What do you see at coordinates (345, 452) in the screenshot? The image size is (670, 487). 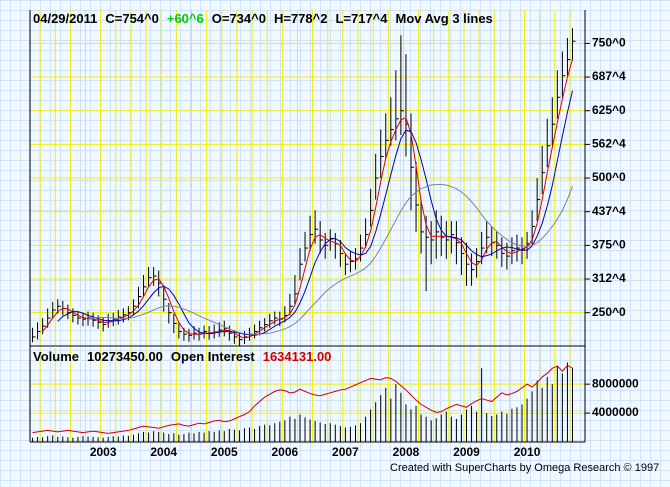 I see `x-tick-label: 2007` at bounding box center [345, 452].